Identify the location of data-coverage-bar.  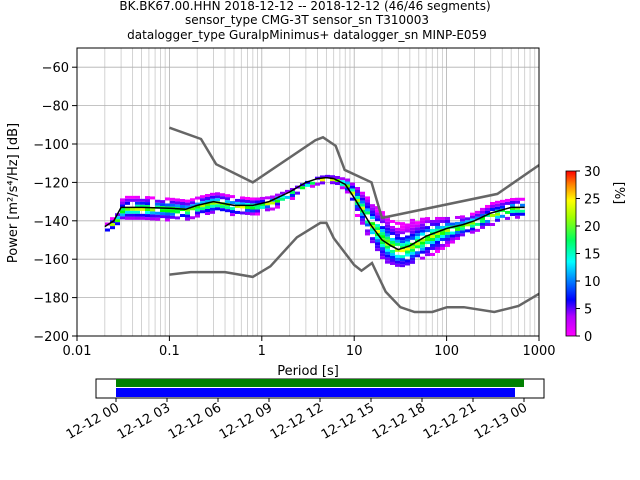
(320, 383).